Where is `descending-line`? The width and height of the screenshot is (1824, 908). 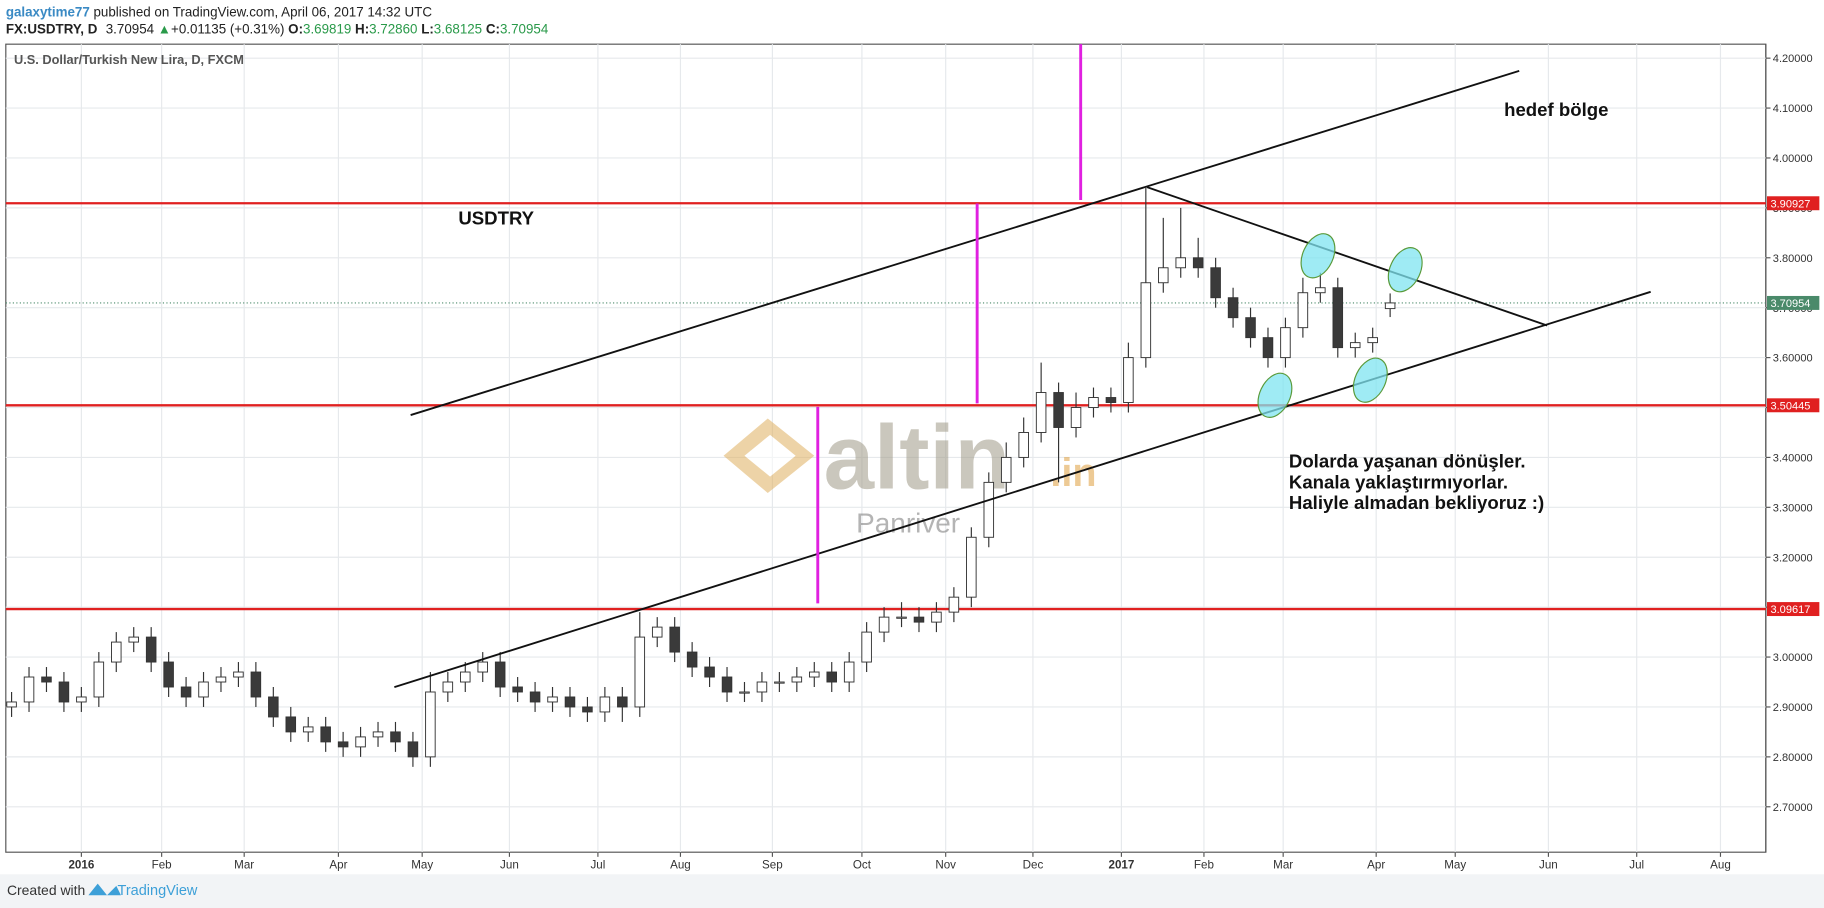 descending-line is located at coordinates (1347, 256).